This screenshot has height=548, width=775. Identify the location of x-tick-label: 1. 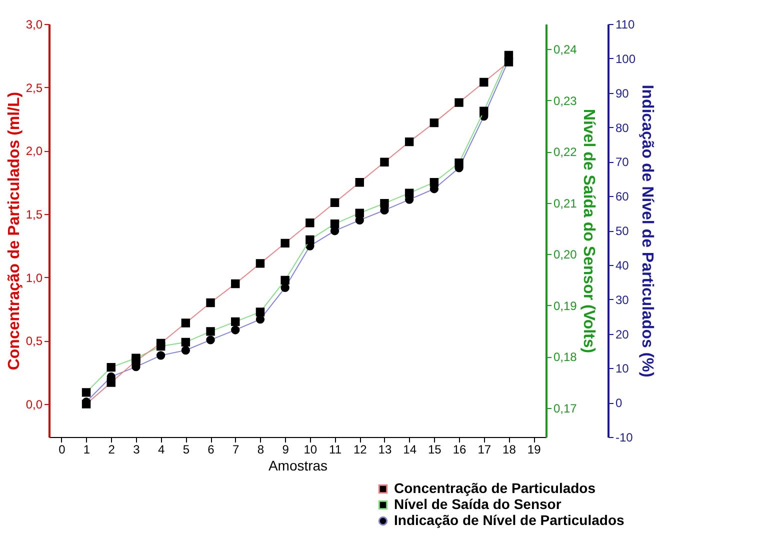
(86, 449).